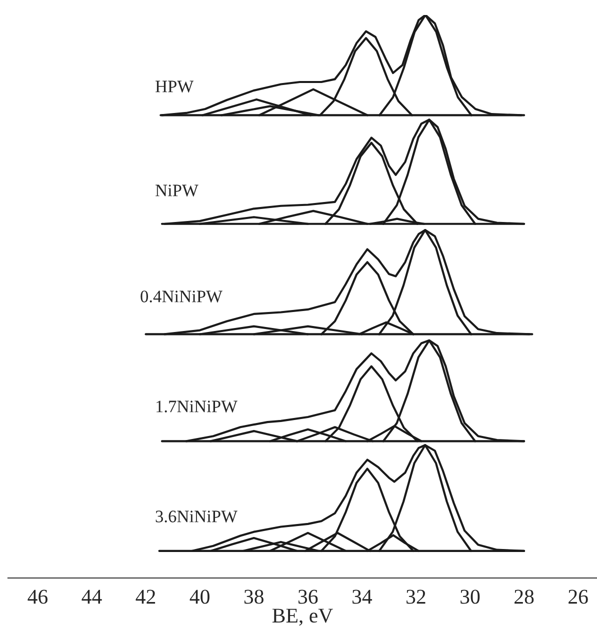  Describe the element at coordinates (524, 597) in the screenshot. I see `x-tick-label: 28` at that location.